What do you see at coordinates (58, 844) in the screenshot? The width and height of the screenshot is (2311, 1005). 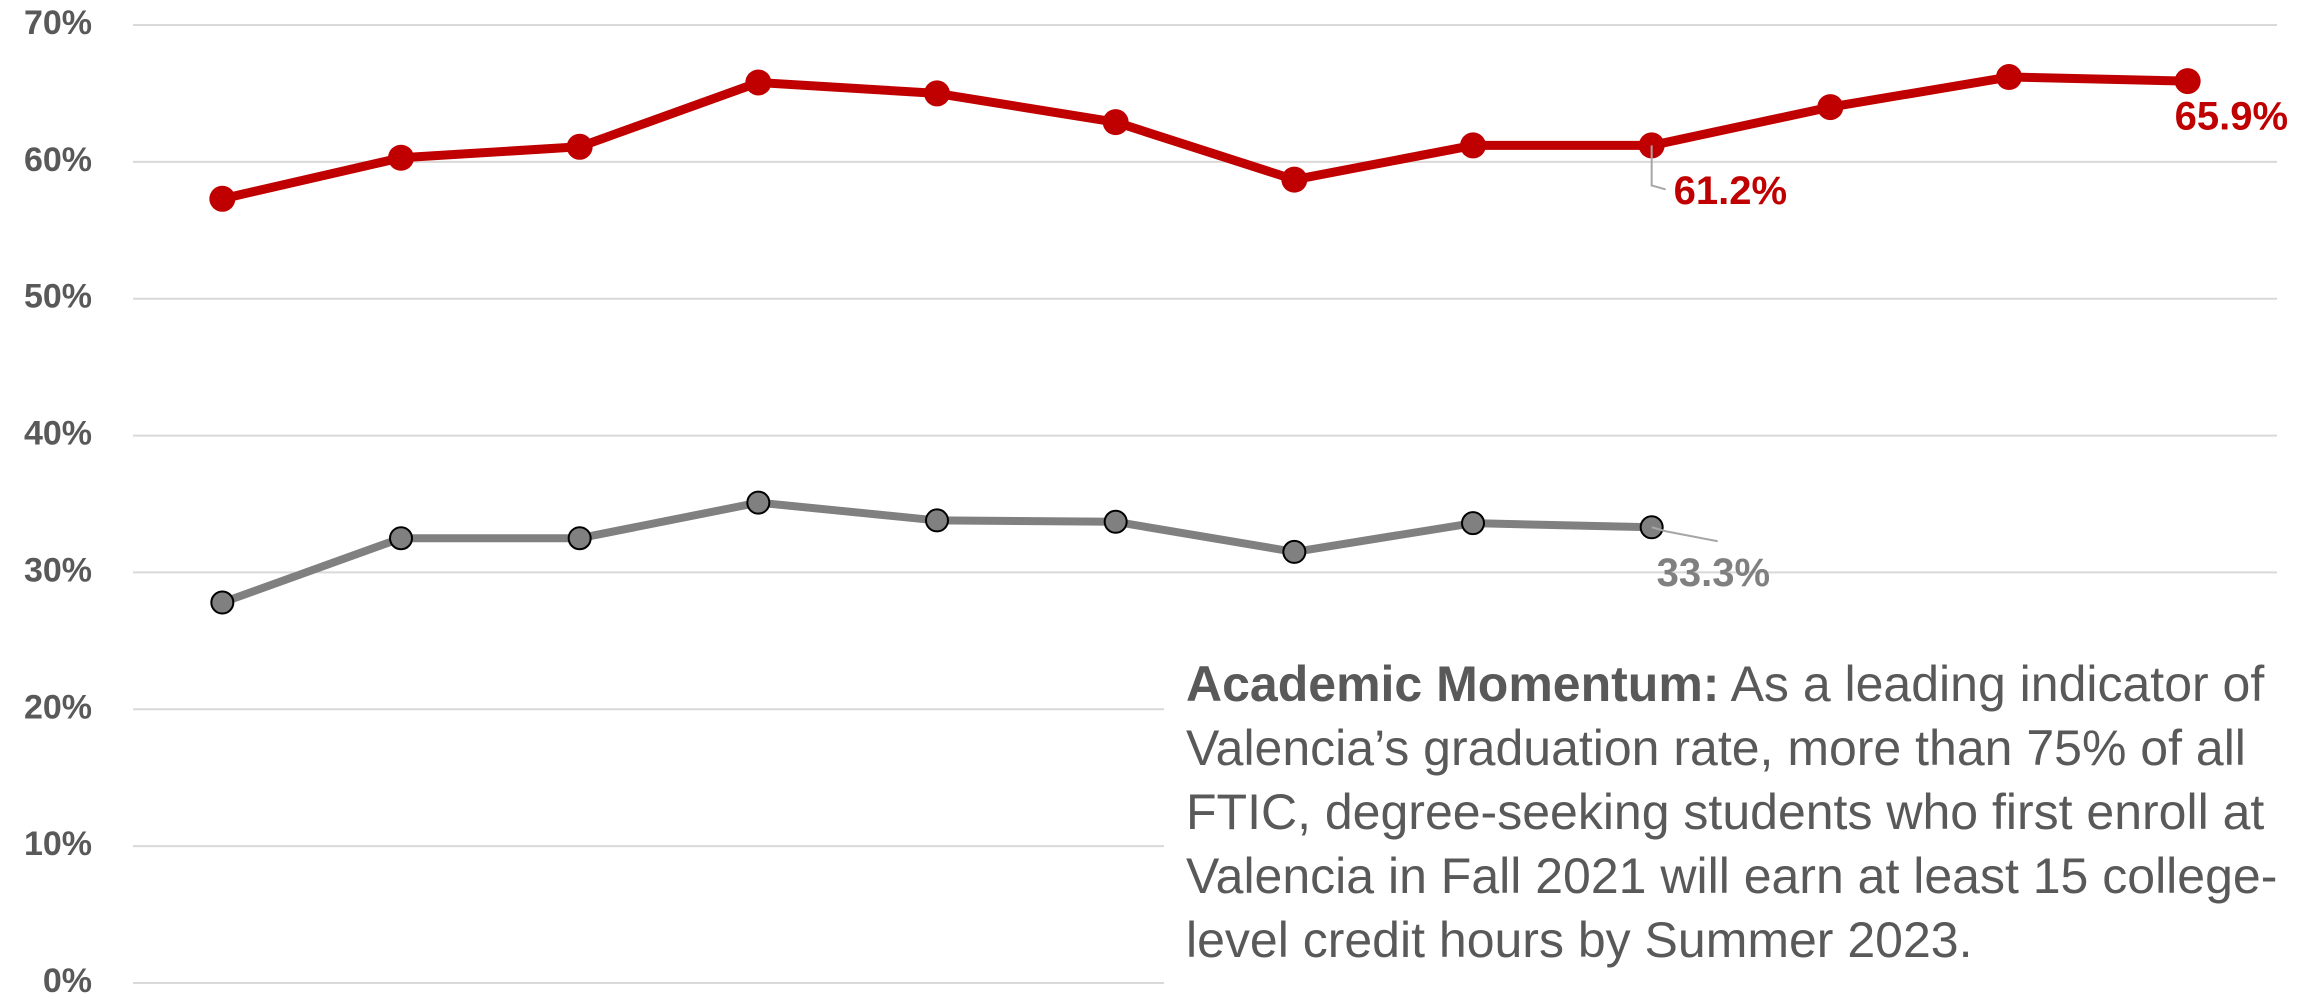 I see `y-tick-label: 10%` at bounding box center [58, 844].